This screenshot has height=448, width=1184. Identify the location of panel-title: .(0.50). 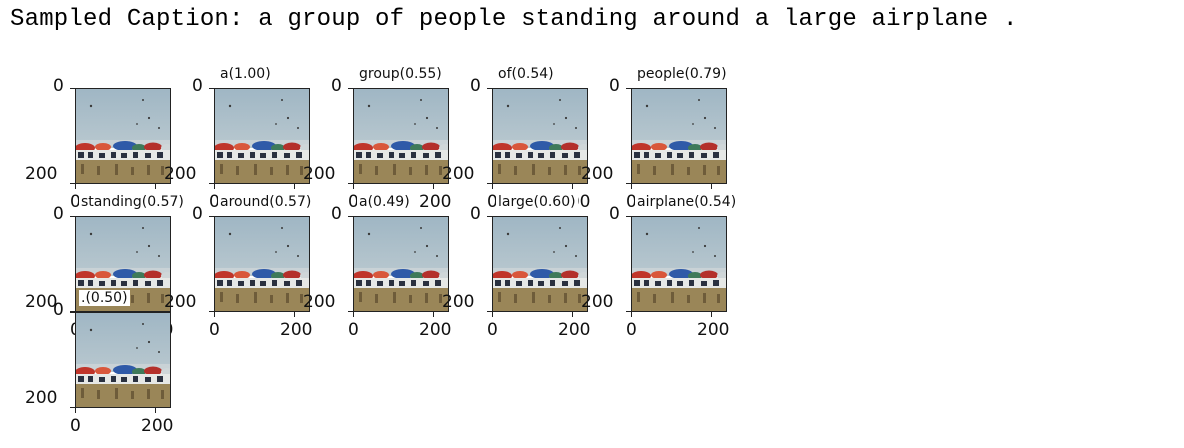
(104, 298).